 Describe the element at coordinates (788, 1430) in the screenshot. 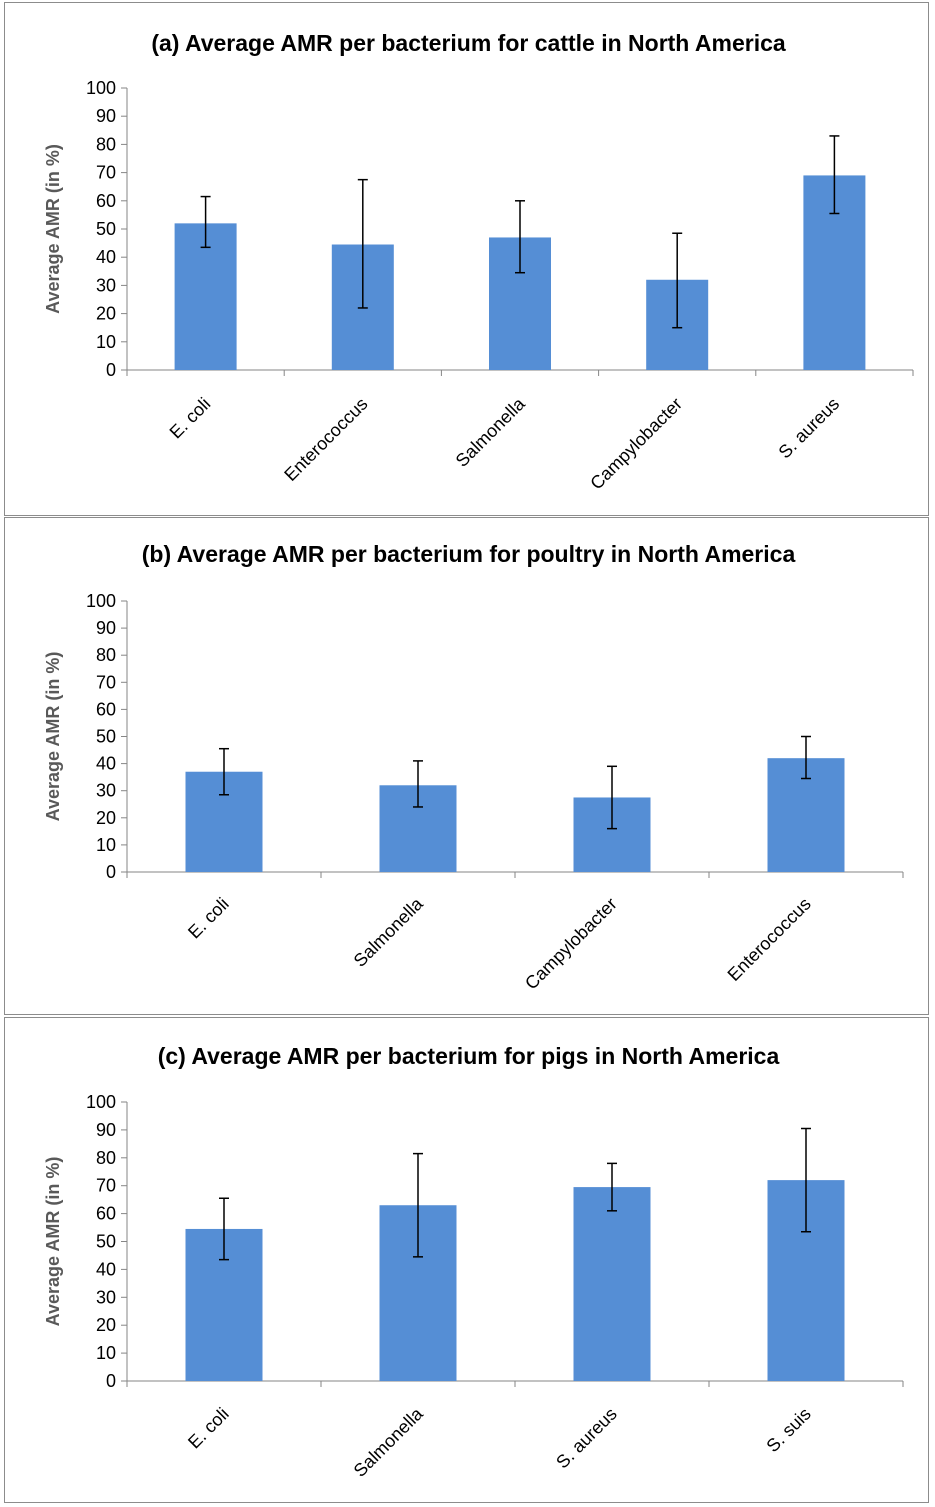

I see `x-category-label: S. suis` at that location.